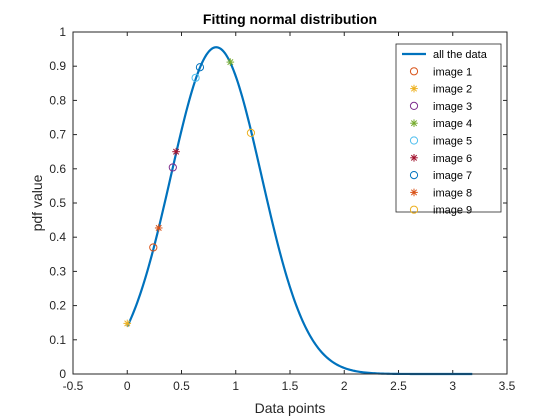 The height and width of the screenshot is (420, 560). What do you see at coordinates (398, 386) in the screenshot?
I see `x-tick-label: 2.5` at bounding box center [398, 386].